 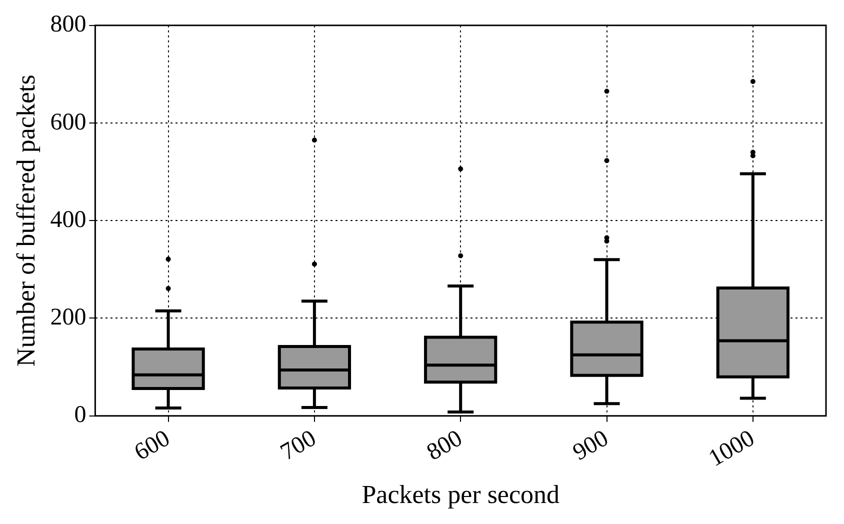 What do you see at coordinates (152, 445) in the screenshot?
I see `x-tick-label: 600` at bounding box center [152, 445].